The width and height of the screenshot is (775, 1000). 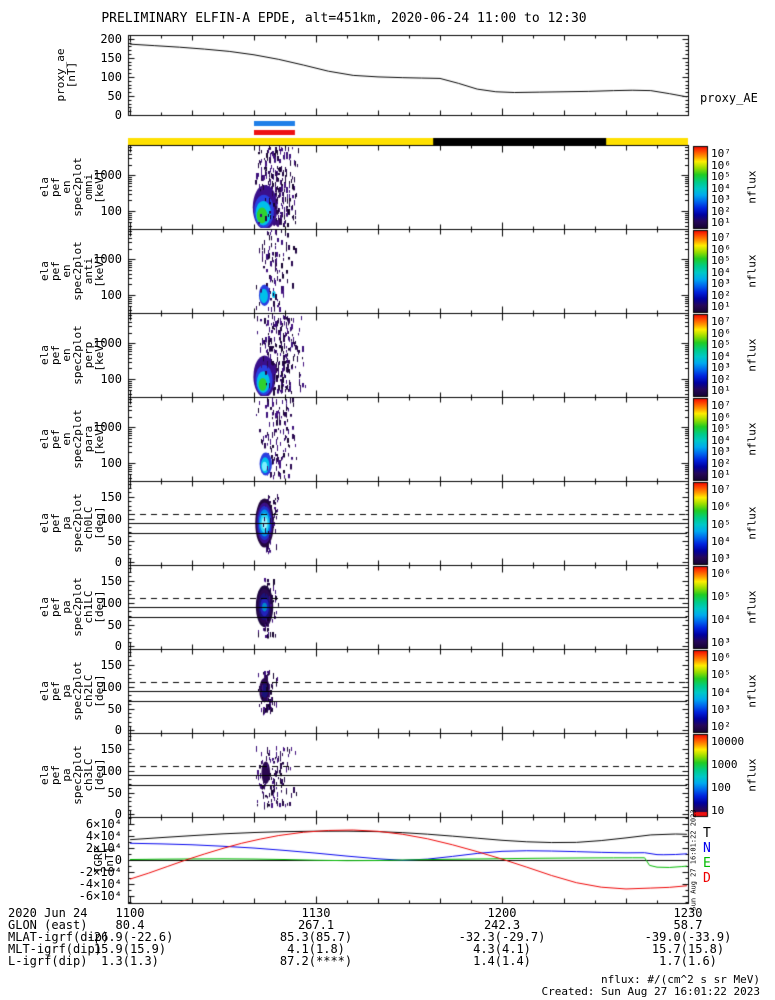 I want to click on axis-row-value: 80.4, so click(x=130, y=925).